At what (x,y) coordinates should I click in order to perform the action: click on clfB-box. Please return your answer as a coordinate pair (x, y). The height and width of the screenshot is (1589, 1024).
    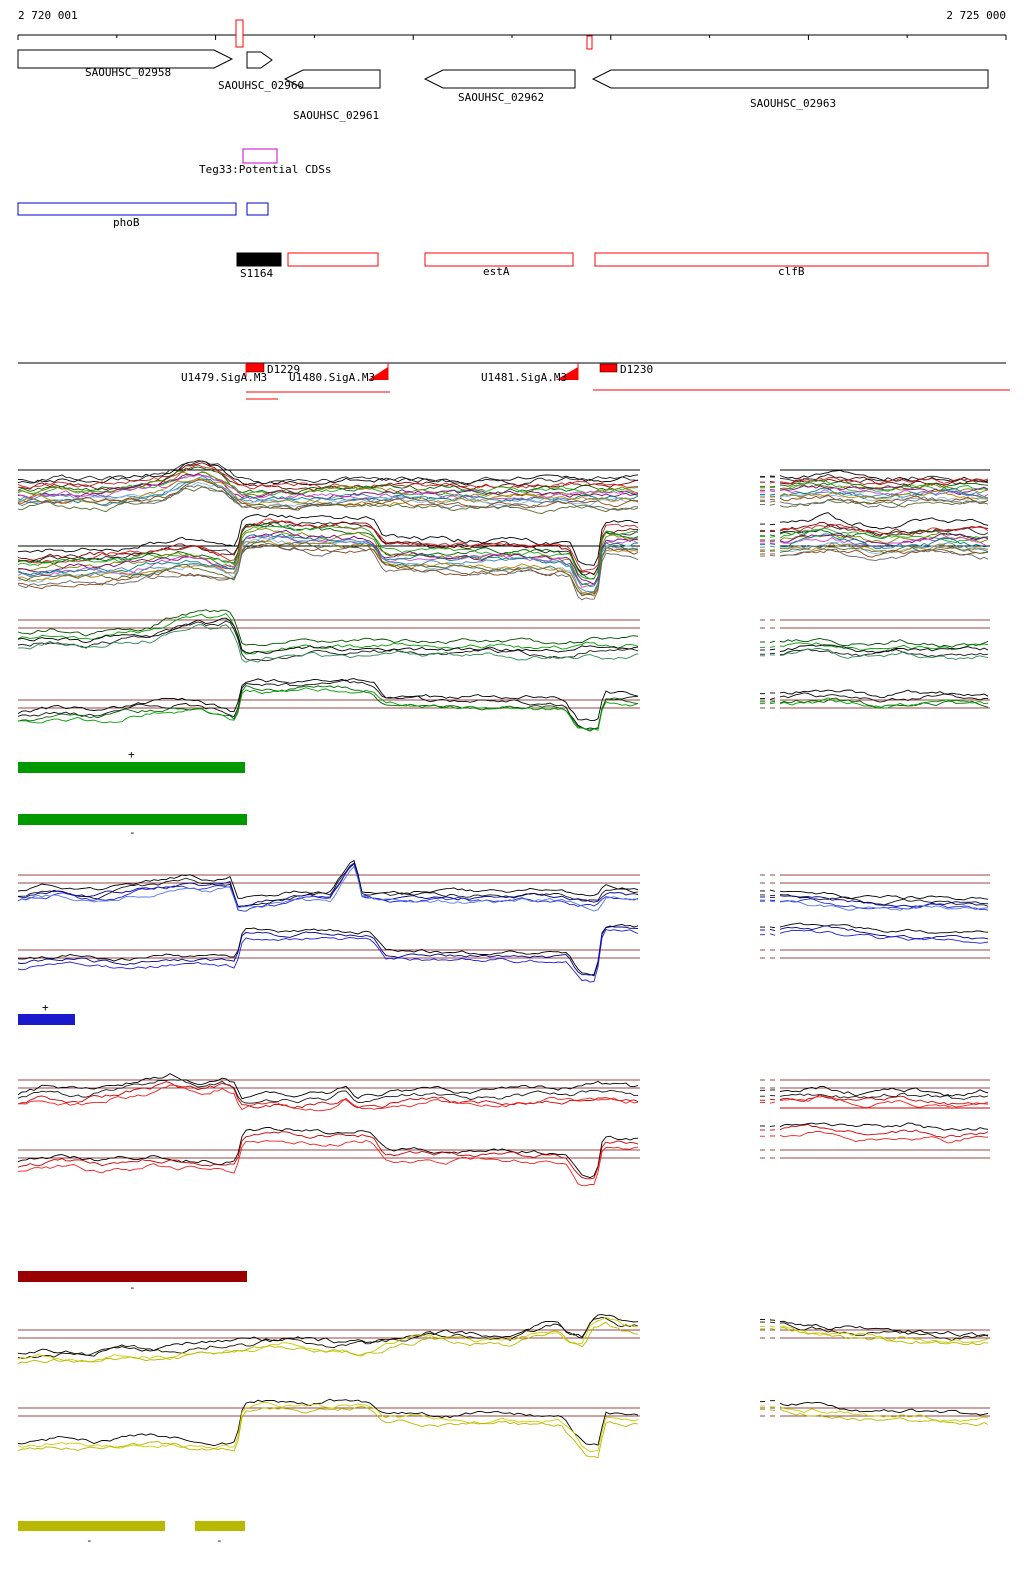
    Looking at the image, I should click on (791, 259).